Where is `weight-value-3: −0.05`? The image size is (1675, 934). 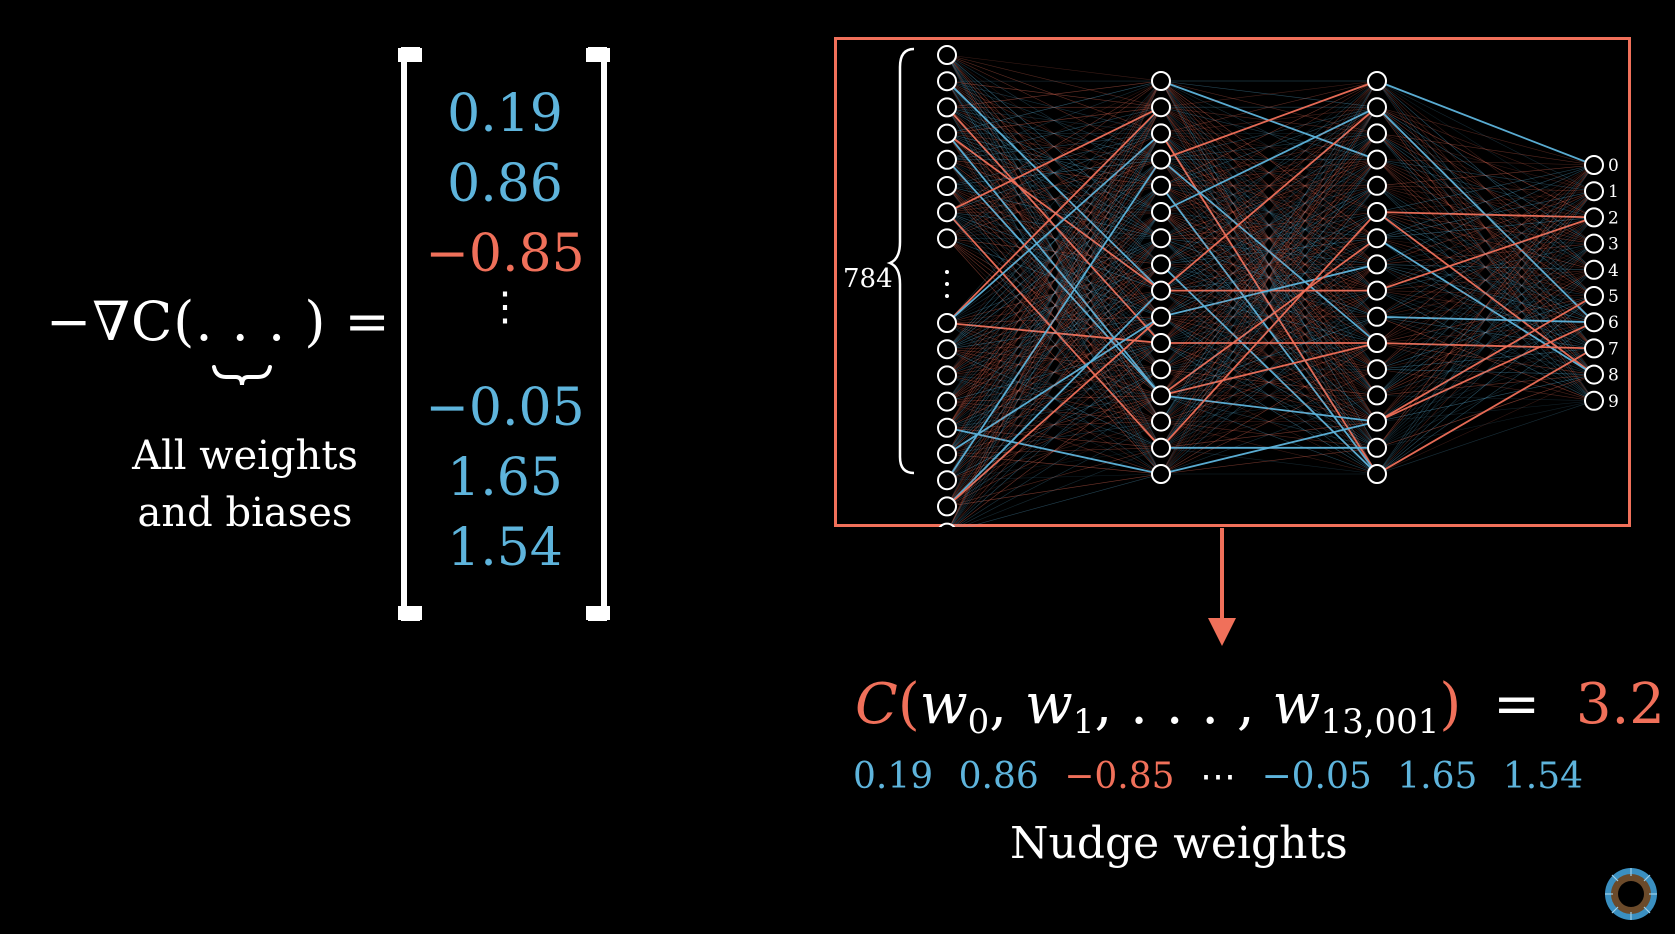 weight-value-3: −0.05 is located at coordinates (1316, 776).